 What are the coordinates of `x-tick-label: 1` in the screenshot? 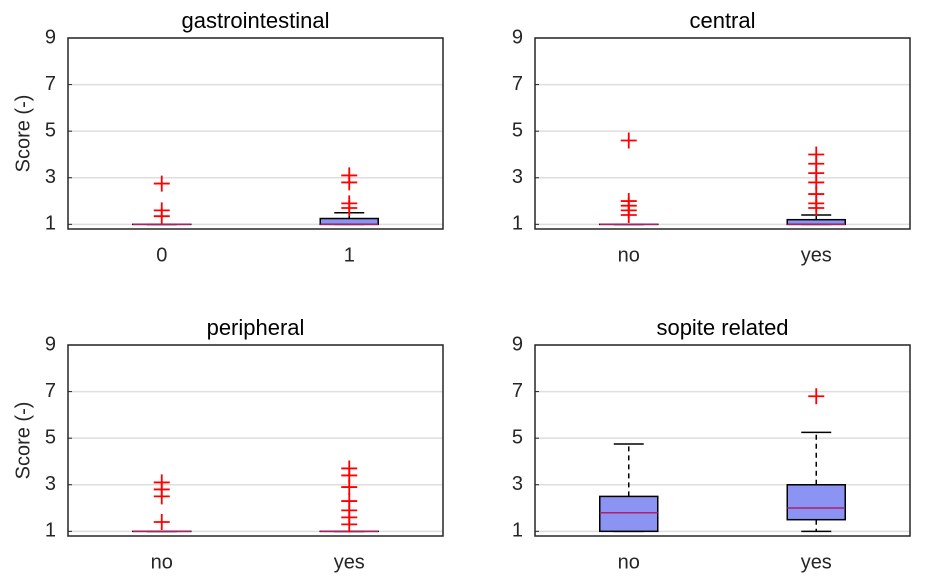 It's located at (349, 255).